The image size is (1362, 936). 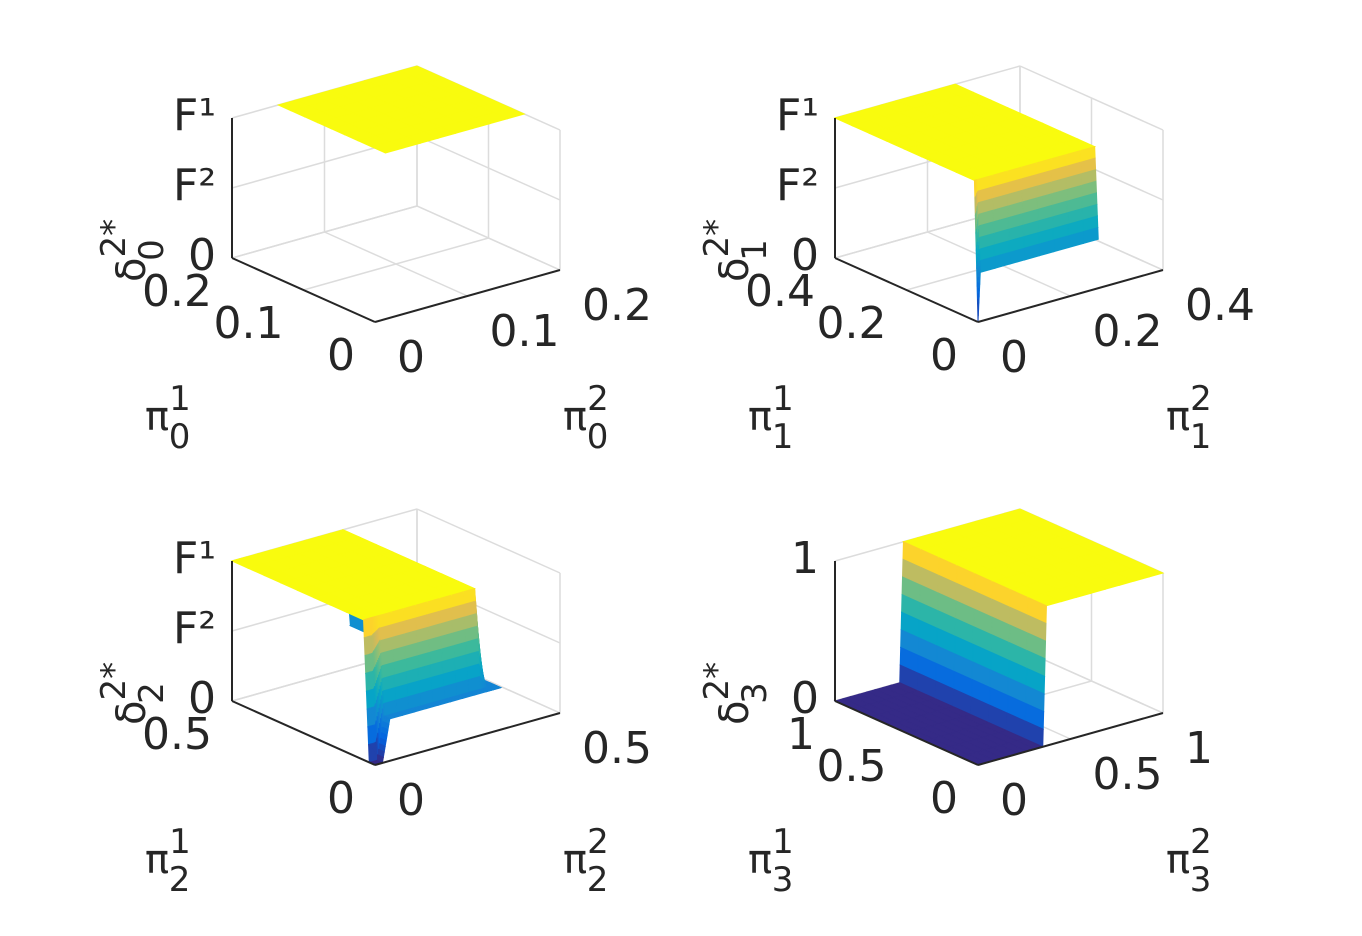 What do you see at coordinates (755, 693) in the screenshot?
I see `z-axis-label-sub: 3` at bounding box center [755, 693].